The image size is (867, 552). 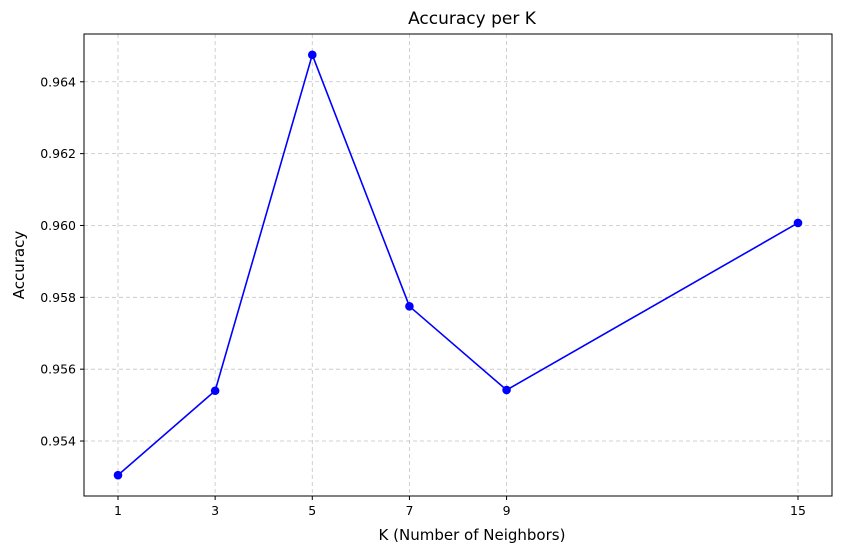 What do you see at coordinates (58, 369) in the screenshot?
I see `y-tick-label: 0.956` at bounding box center [58, 369].